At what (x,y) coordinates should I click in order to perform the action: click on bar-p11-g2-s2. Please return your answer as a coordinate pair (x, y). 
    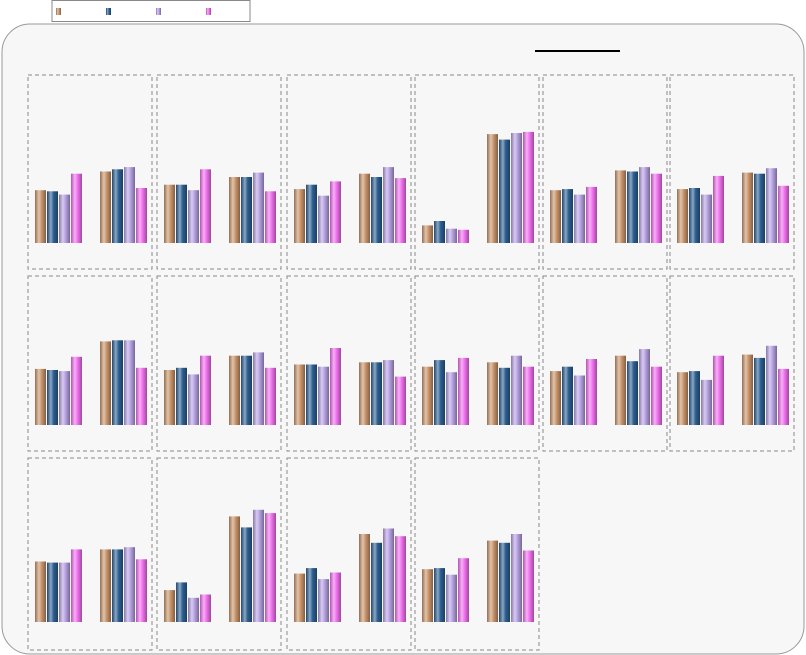
    Looking at the image, I should click on (632, 393).